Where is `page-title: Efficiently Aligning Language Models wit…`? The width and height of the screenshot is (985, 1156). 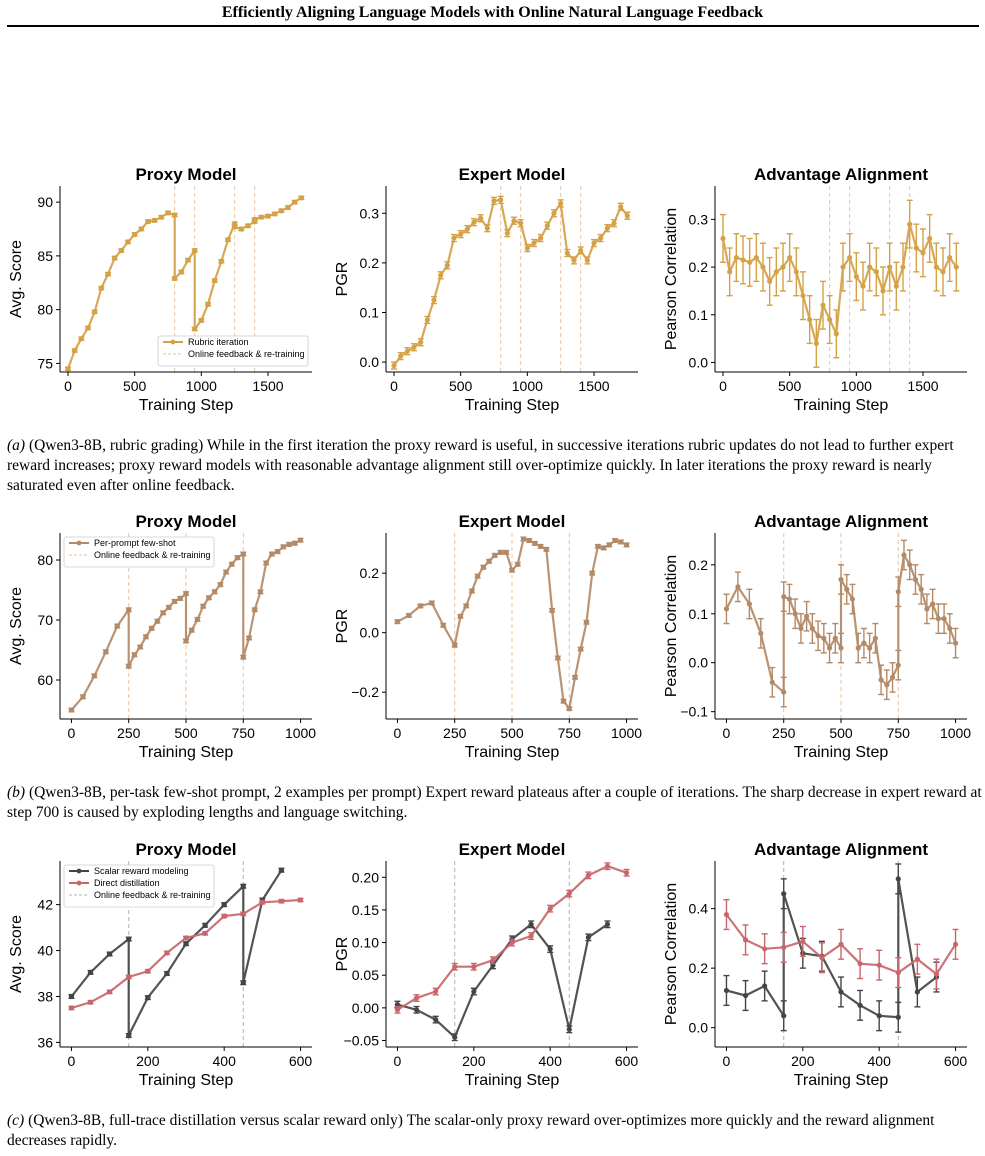 page-title: Efficiently Aligning Language Models wit… is located at coordinates (492, 12).